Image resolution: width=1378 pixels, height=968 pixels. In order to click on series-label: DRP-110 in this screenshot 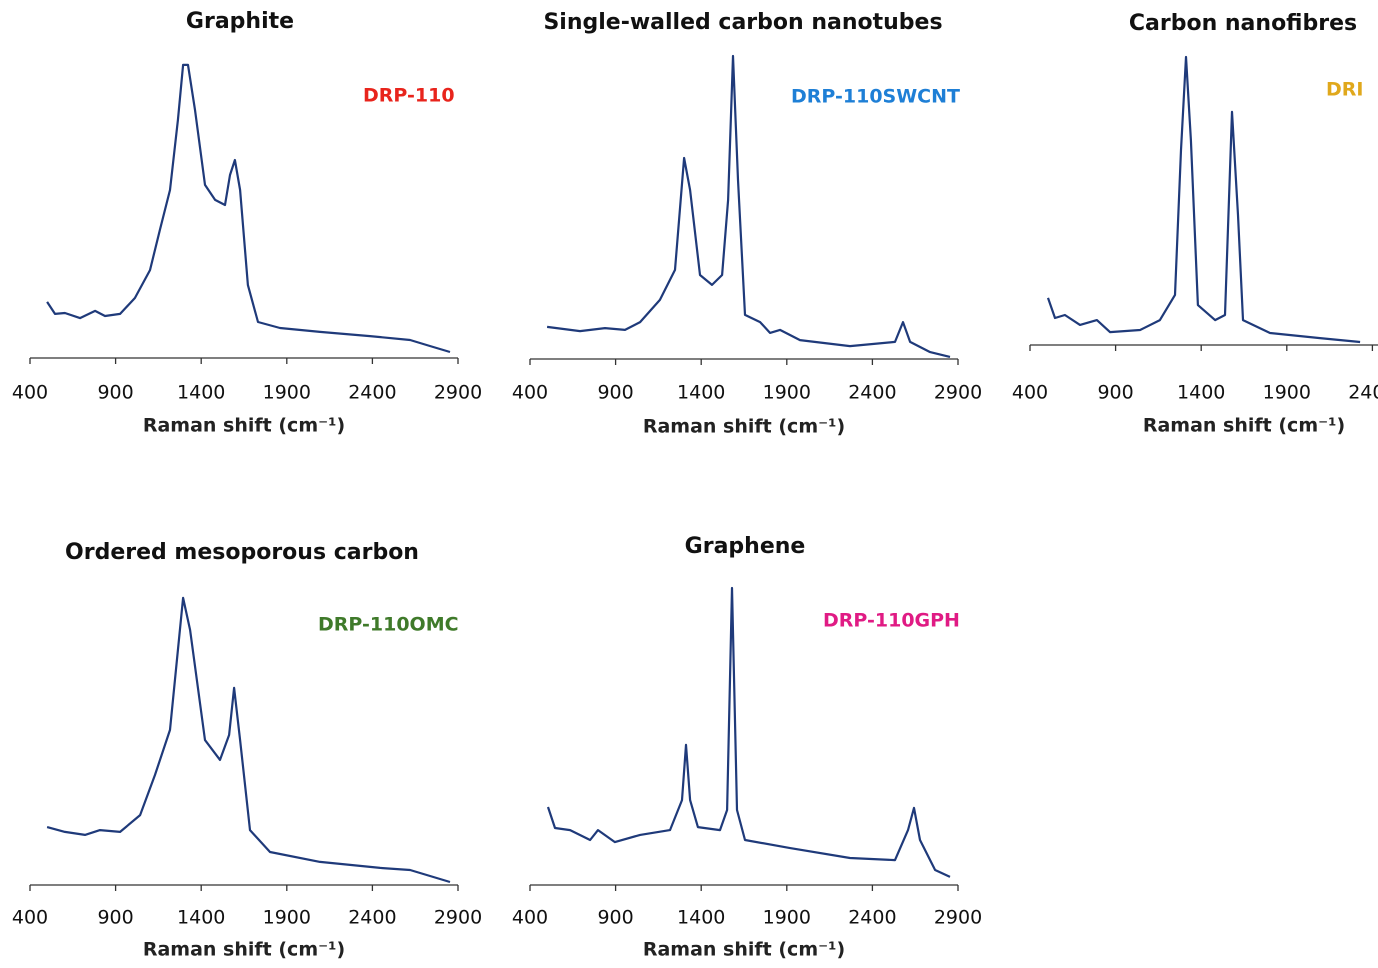, I will do `click(409, 96)`.